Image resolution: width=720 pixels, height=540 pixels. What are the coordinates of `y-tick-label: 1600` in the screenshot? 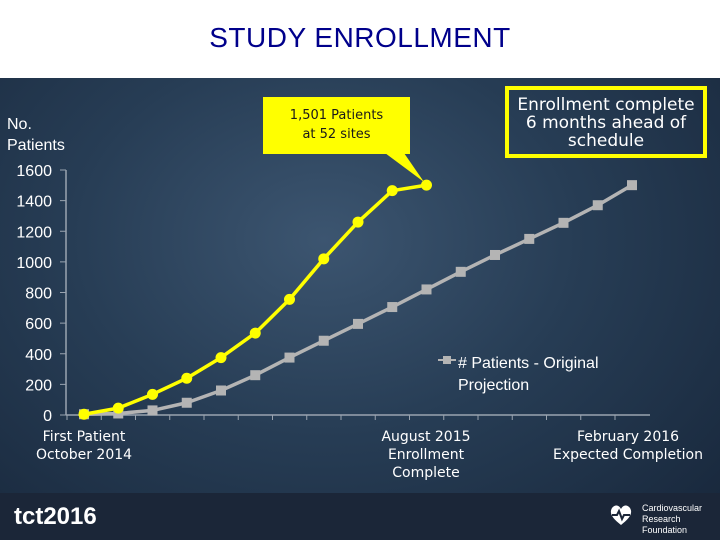 It's located at (34, 171).